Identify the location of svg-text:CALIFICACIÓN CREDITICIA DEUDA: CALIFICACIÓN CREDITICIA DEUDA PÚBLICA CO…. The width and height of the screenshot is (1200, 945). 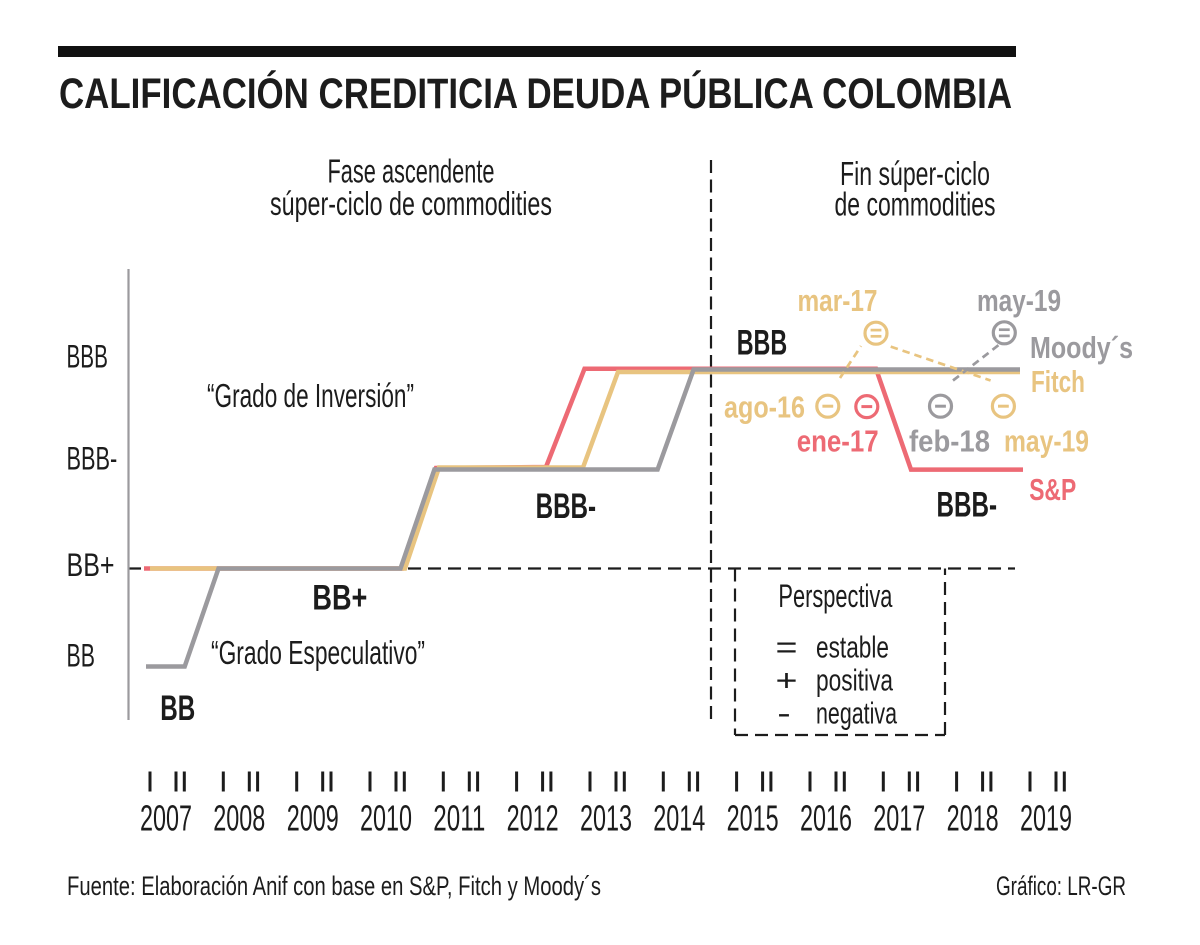
(535, 93).